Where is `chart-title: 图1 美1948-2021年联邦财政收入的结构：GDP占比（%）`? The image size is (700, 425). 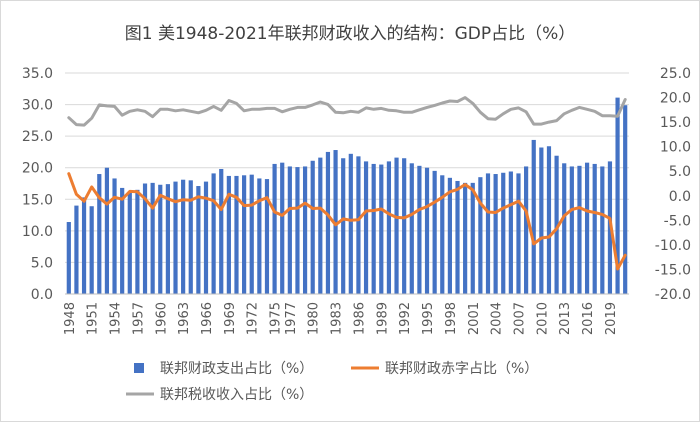 chart-title: 图1 美1948-2021年联邦财政收入的结构：GDP占比（%） is located at coordinates (350, 34).